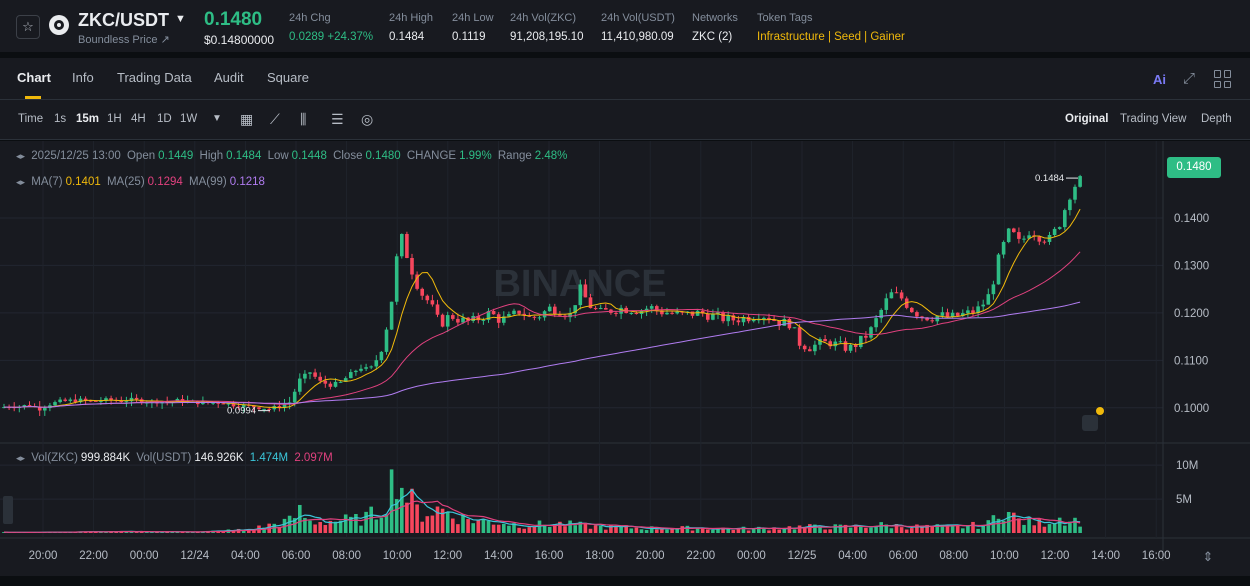  Describe the element at coordinates (331, 27) in the screenshot. I see `stat-24h-change: 24h Chg 0.0289 +24.37%` at that location.